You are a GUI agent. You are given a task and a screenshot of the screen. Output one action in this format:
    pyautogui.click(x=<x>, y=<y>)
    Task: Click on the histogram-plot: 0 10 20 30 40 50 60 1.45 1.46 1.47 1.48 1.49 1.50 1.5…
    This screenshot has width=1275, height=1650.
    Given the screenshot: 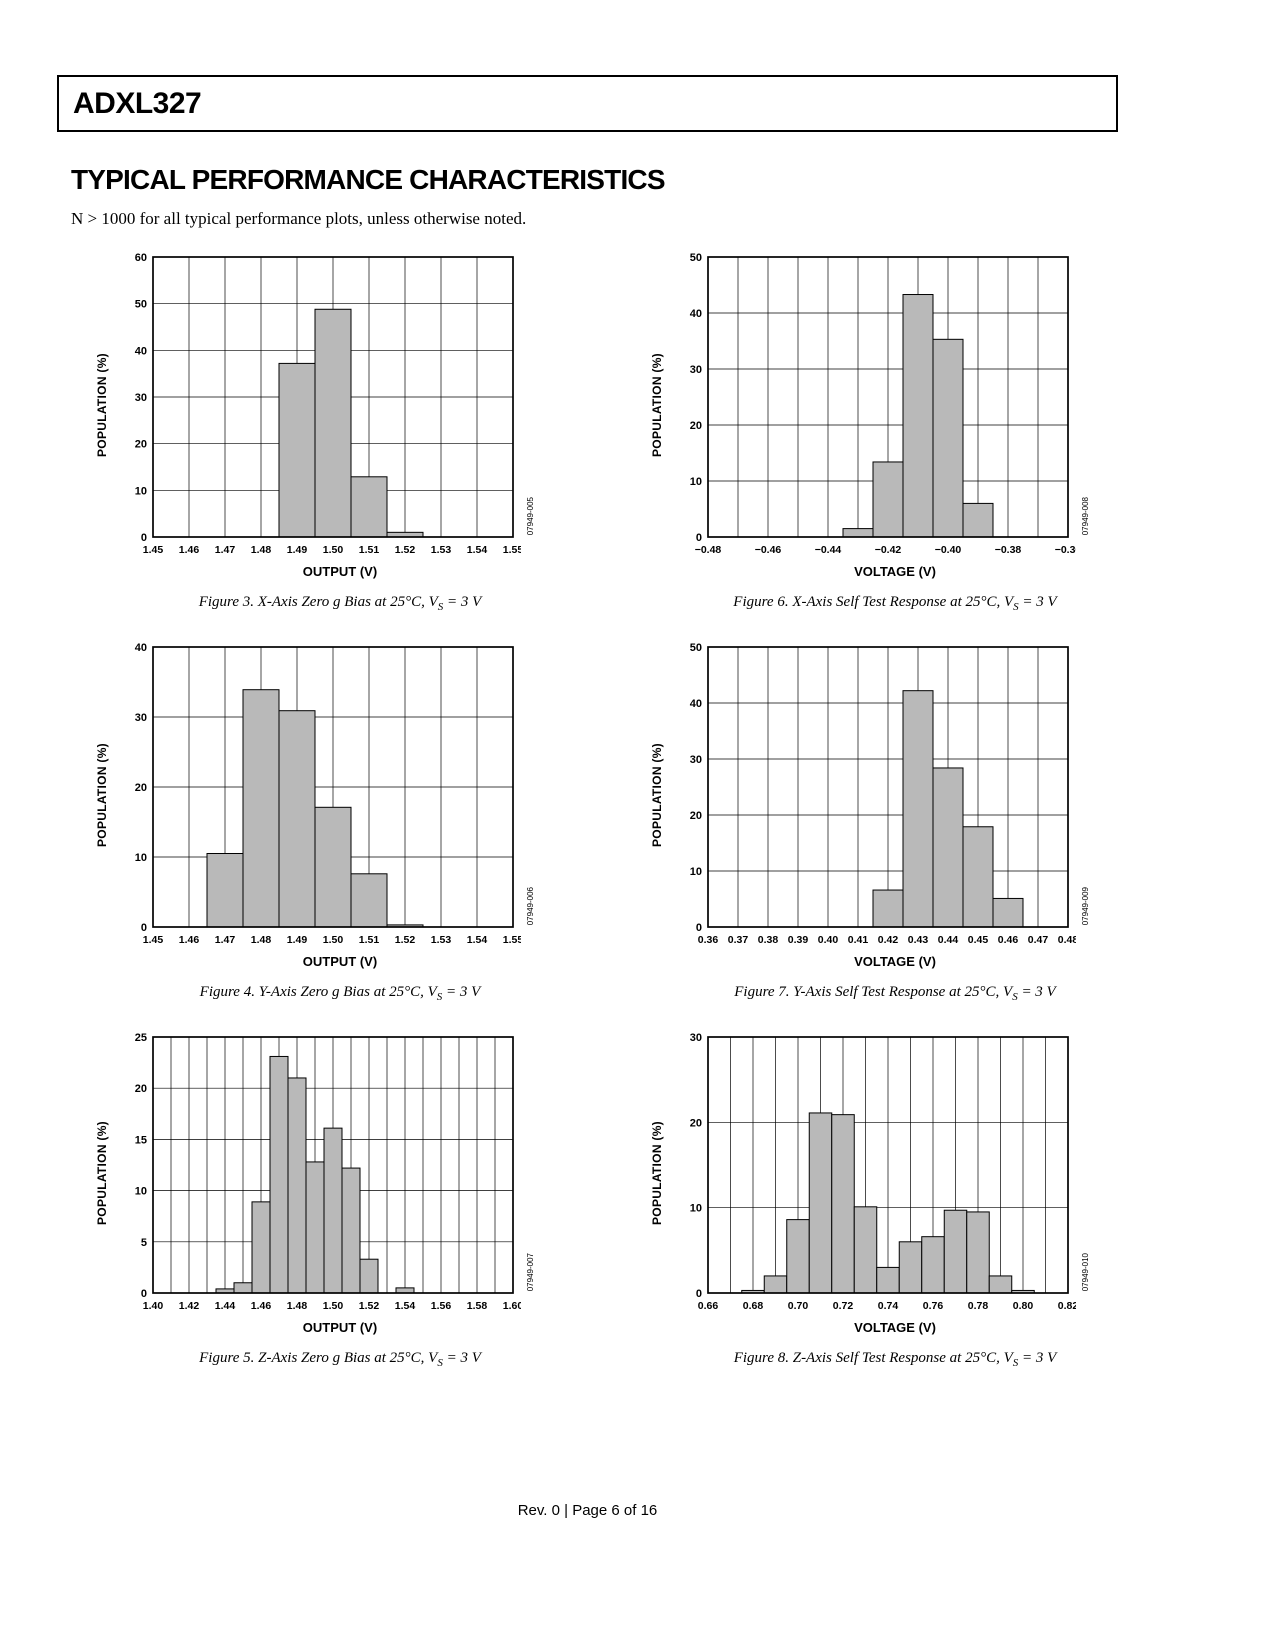 What is the action you would take?
    pyautogui.click(x=328, y=404)
    